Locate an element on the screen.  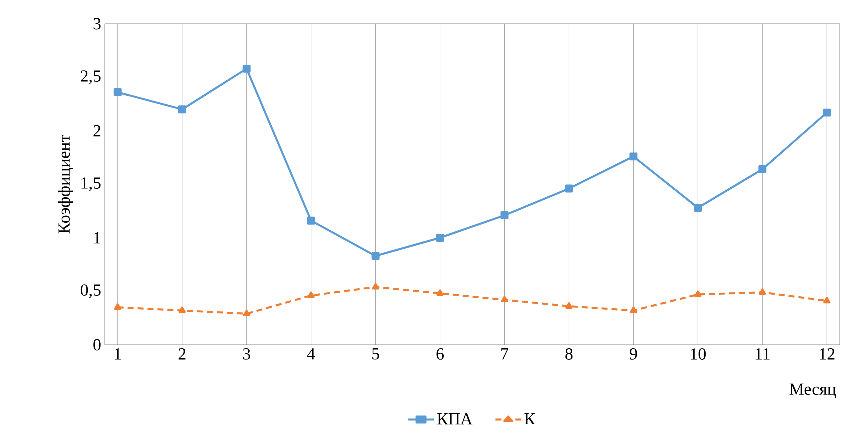
x-tick-label: 7 is located at coordinates (505, 354).